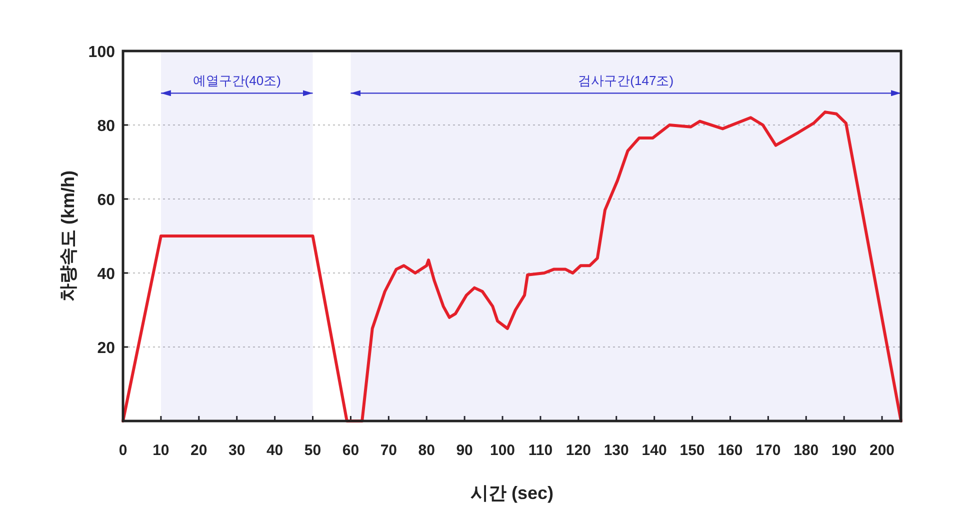 The height and width of the screenshot is (522, 965). Describe the element at coordinates (351, 450) in the screenshot. I see `x-tick-label: 60` at that location.